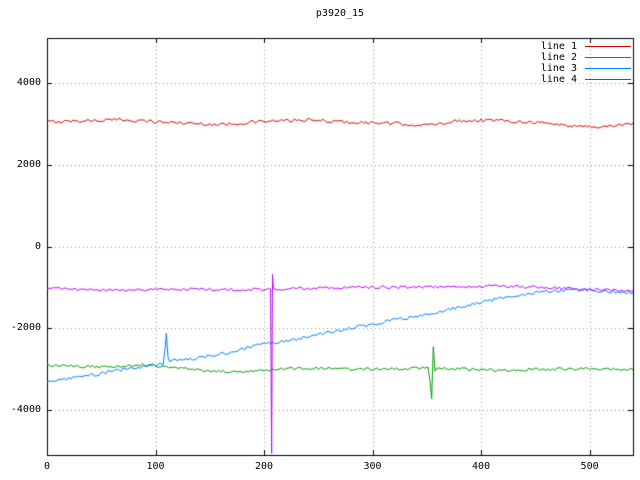 Image resolution: width=640 pixels, height=480 pixels. I want to click on legend-item: line 2, so click(586, 57).